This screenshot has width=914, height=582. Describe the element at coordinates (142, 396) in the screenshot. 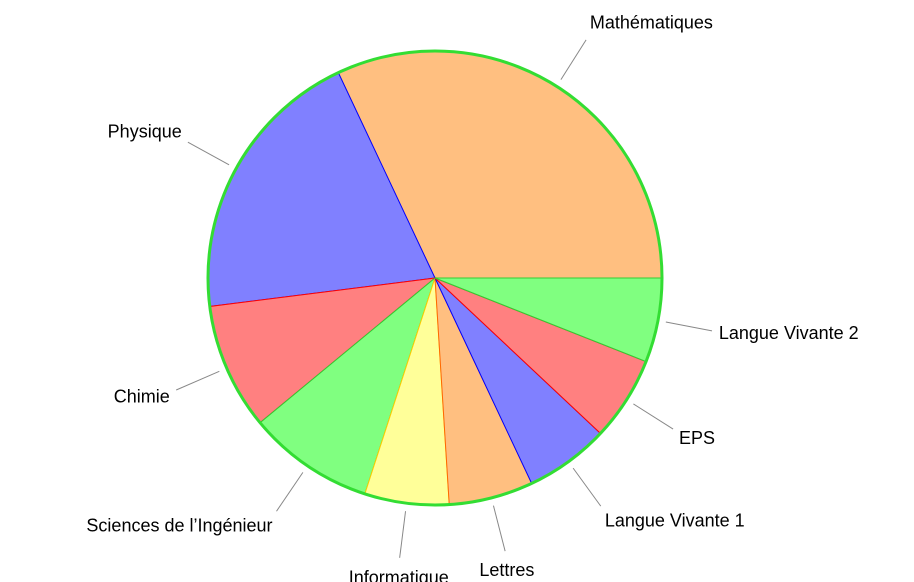

I see `slice-label: Chimie` at that location.